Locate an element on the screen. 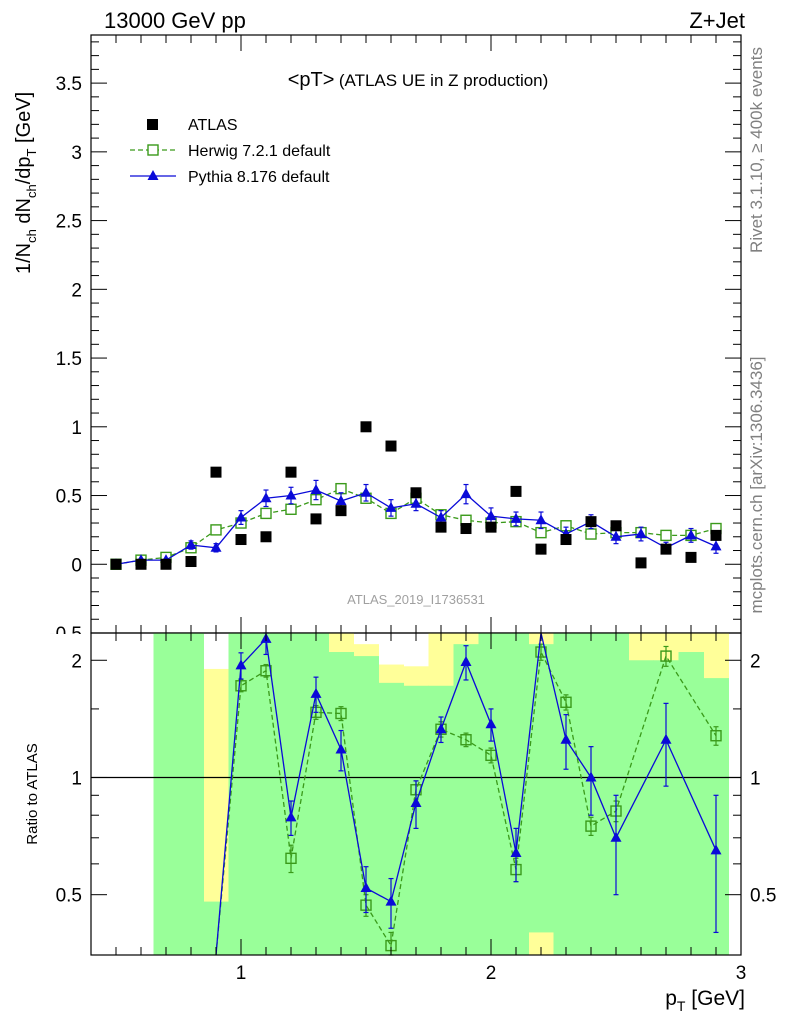  ratio-y-tick-label-left: 2 is located at coordinates (76, 661).